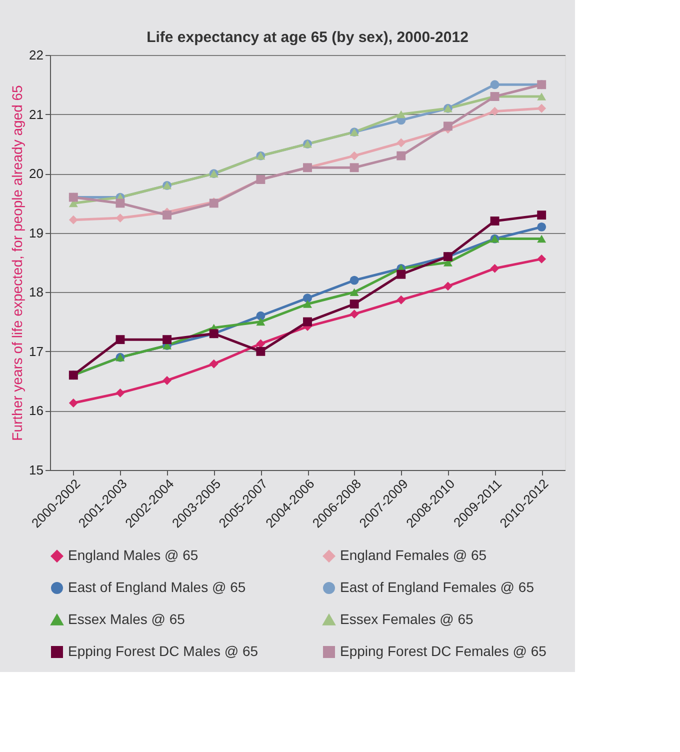  I want to click on legend-label: East of England Females @ 65, so click(437, 587).